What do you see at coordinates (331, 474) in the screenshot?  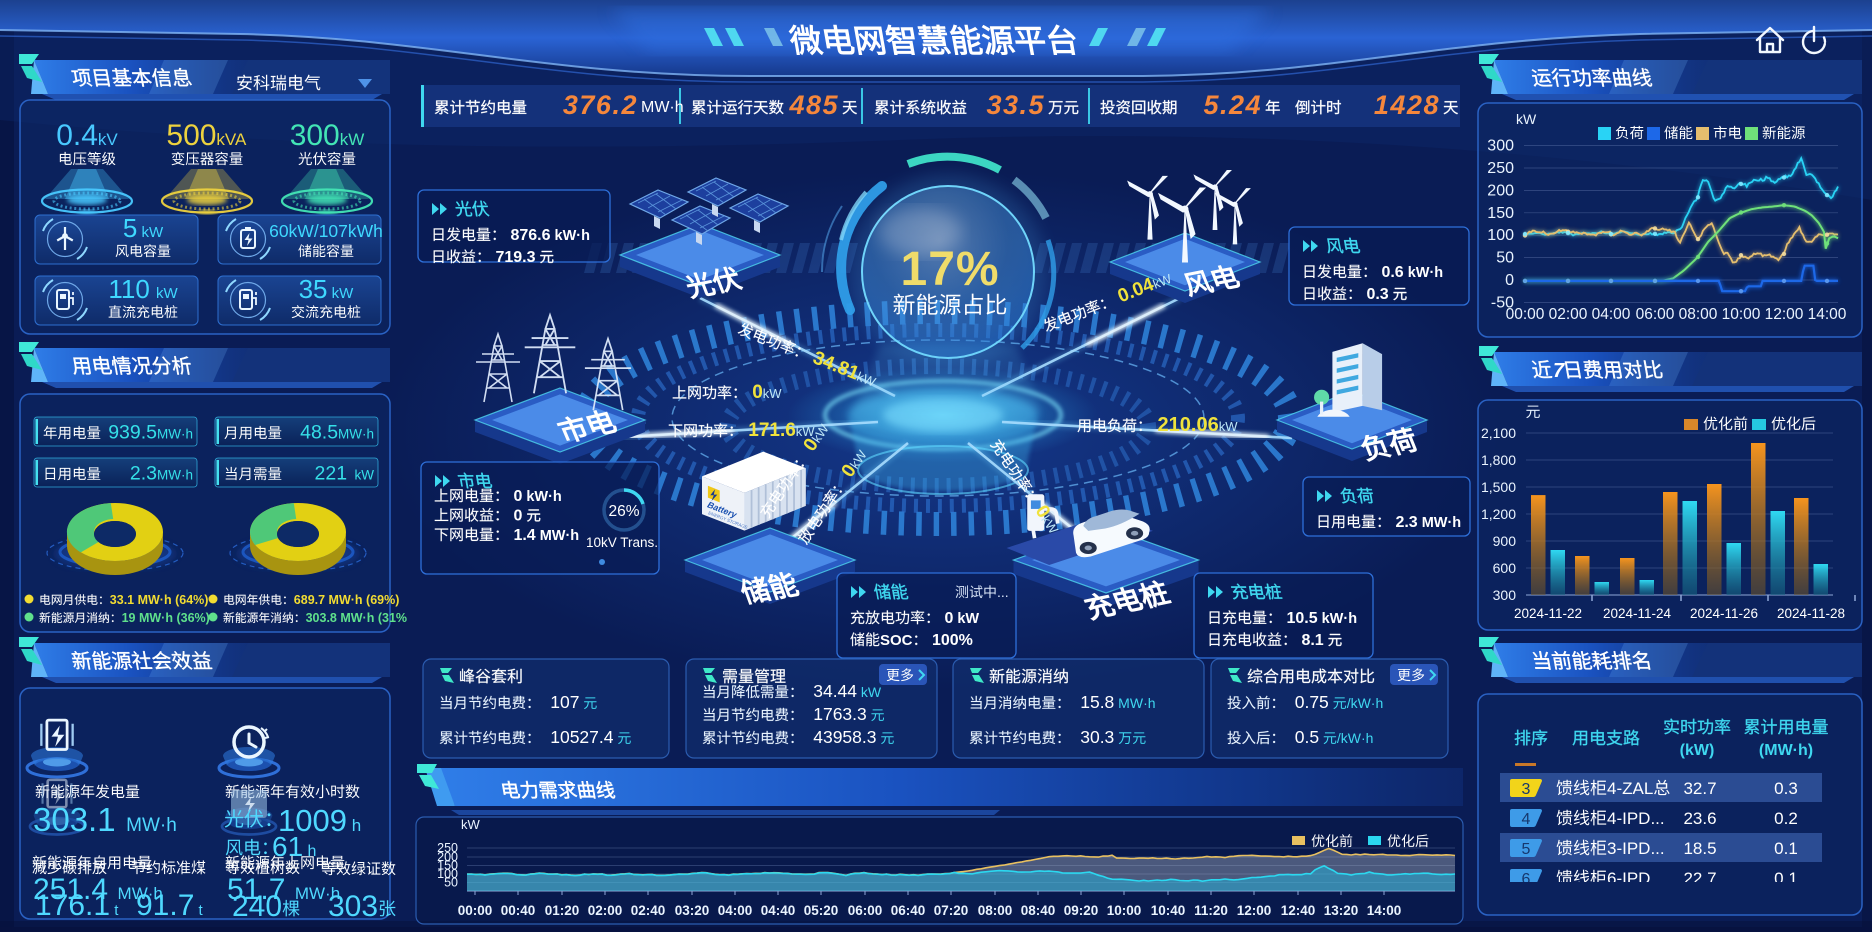 I see `svg-text: 221` at bounding box center [331, 474].